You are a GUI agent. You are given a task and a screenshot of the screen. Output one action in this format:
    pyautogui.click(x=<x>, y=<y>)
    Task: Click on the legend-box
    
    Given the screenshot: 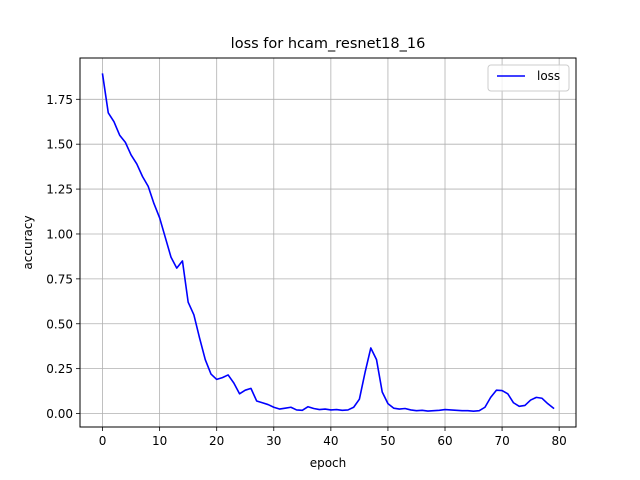 What is the action you would take?
    pyautogui.click(x=528, y=78)
    